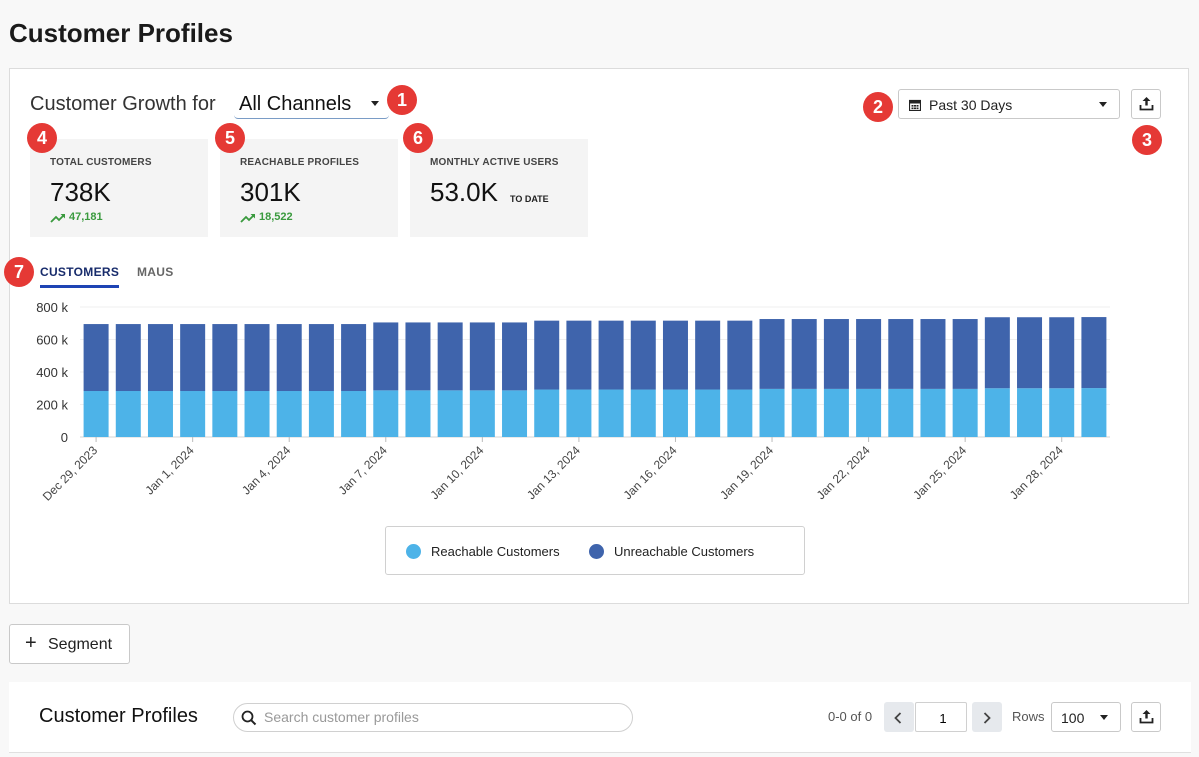 This screenshot has width=1199, height=757. I want to click on export-chart-button, so click(1146, 104).